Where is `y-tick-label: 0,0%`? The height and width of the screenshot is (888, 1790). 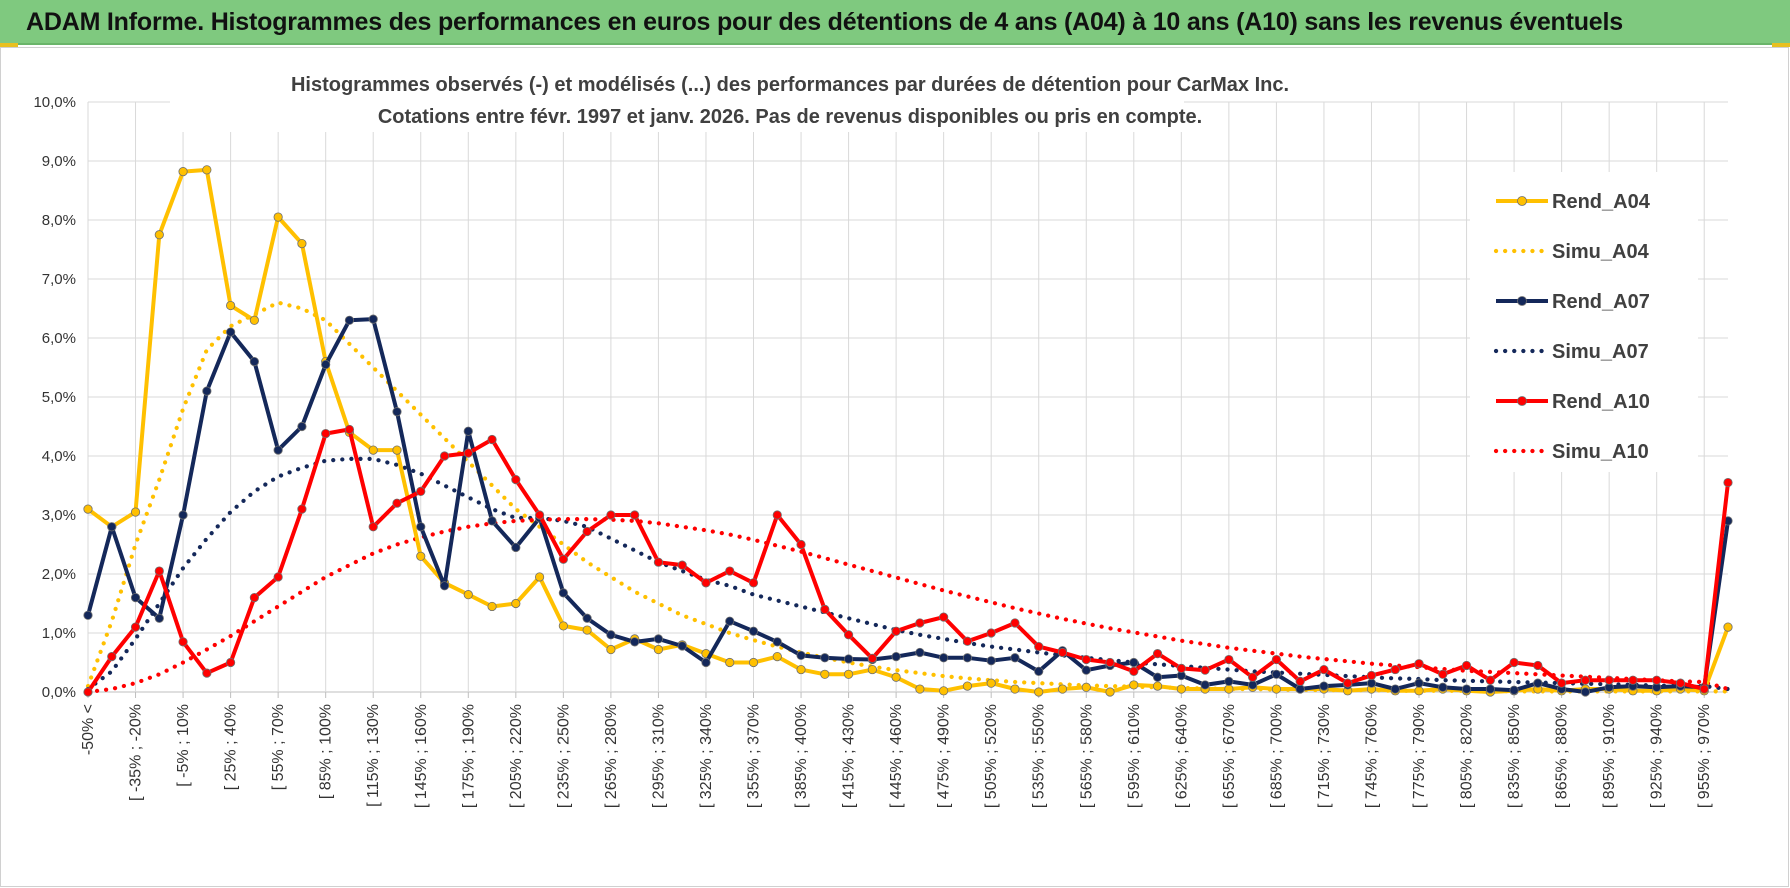
y-tick-label: 0,0% is located at coordinates (59, 692).